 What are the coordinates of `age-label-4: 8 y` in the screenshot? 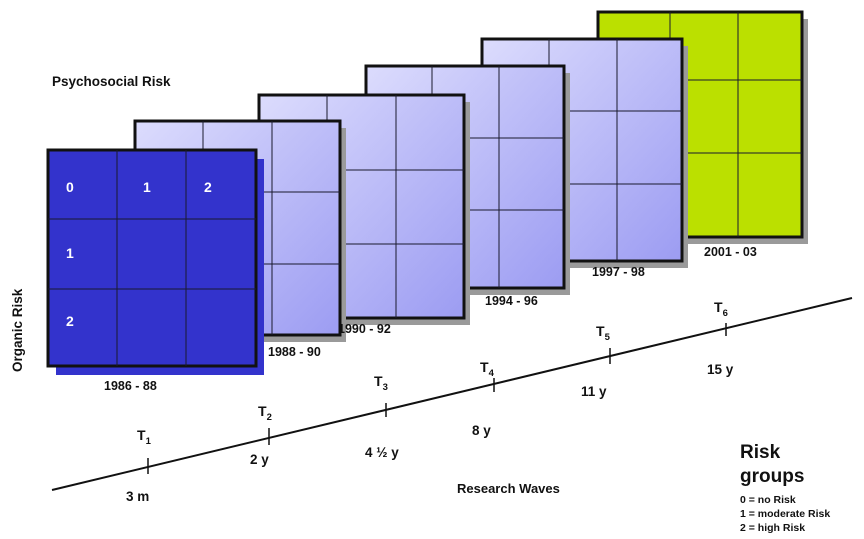 It's located at (481, 430).